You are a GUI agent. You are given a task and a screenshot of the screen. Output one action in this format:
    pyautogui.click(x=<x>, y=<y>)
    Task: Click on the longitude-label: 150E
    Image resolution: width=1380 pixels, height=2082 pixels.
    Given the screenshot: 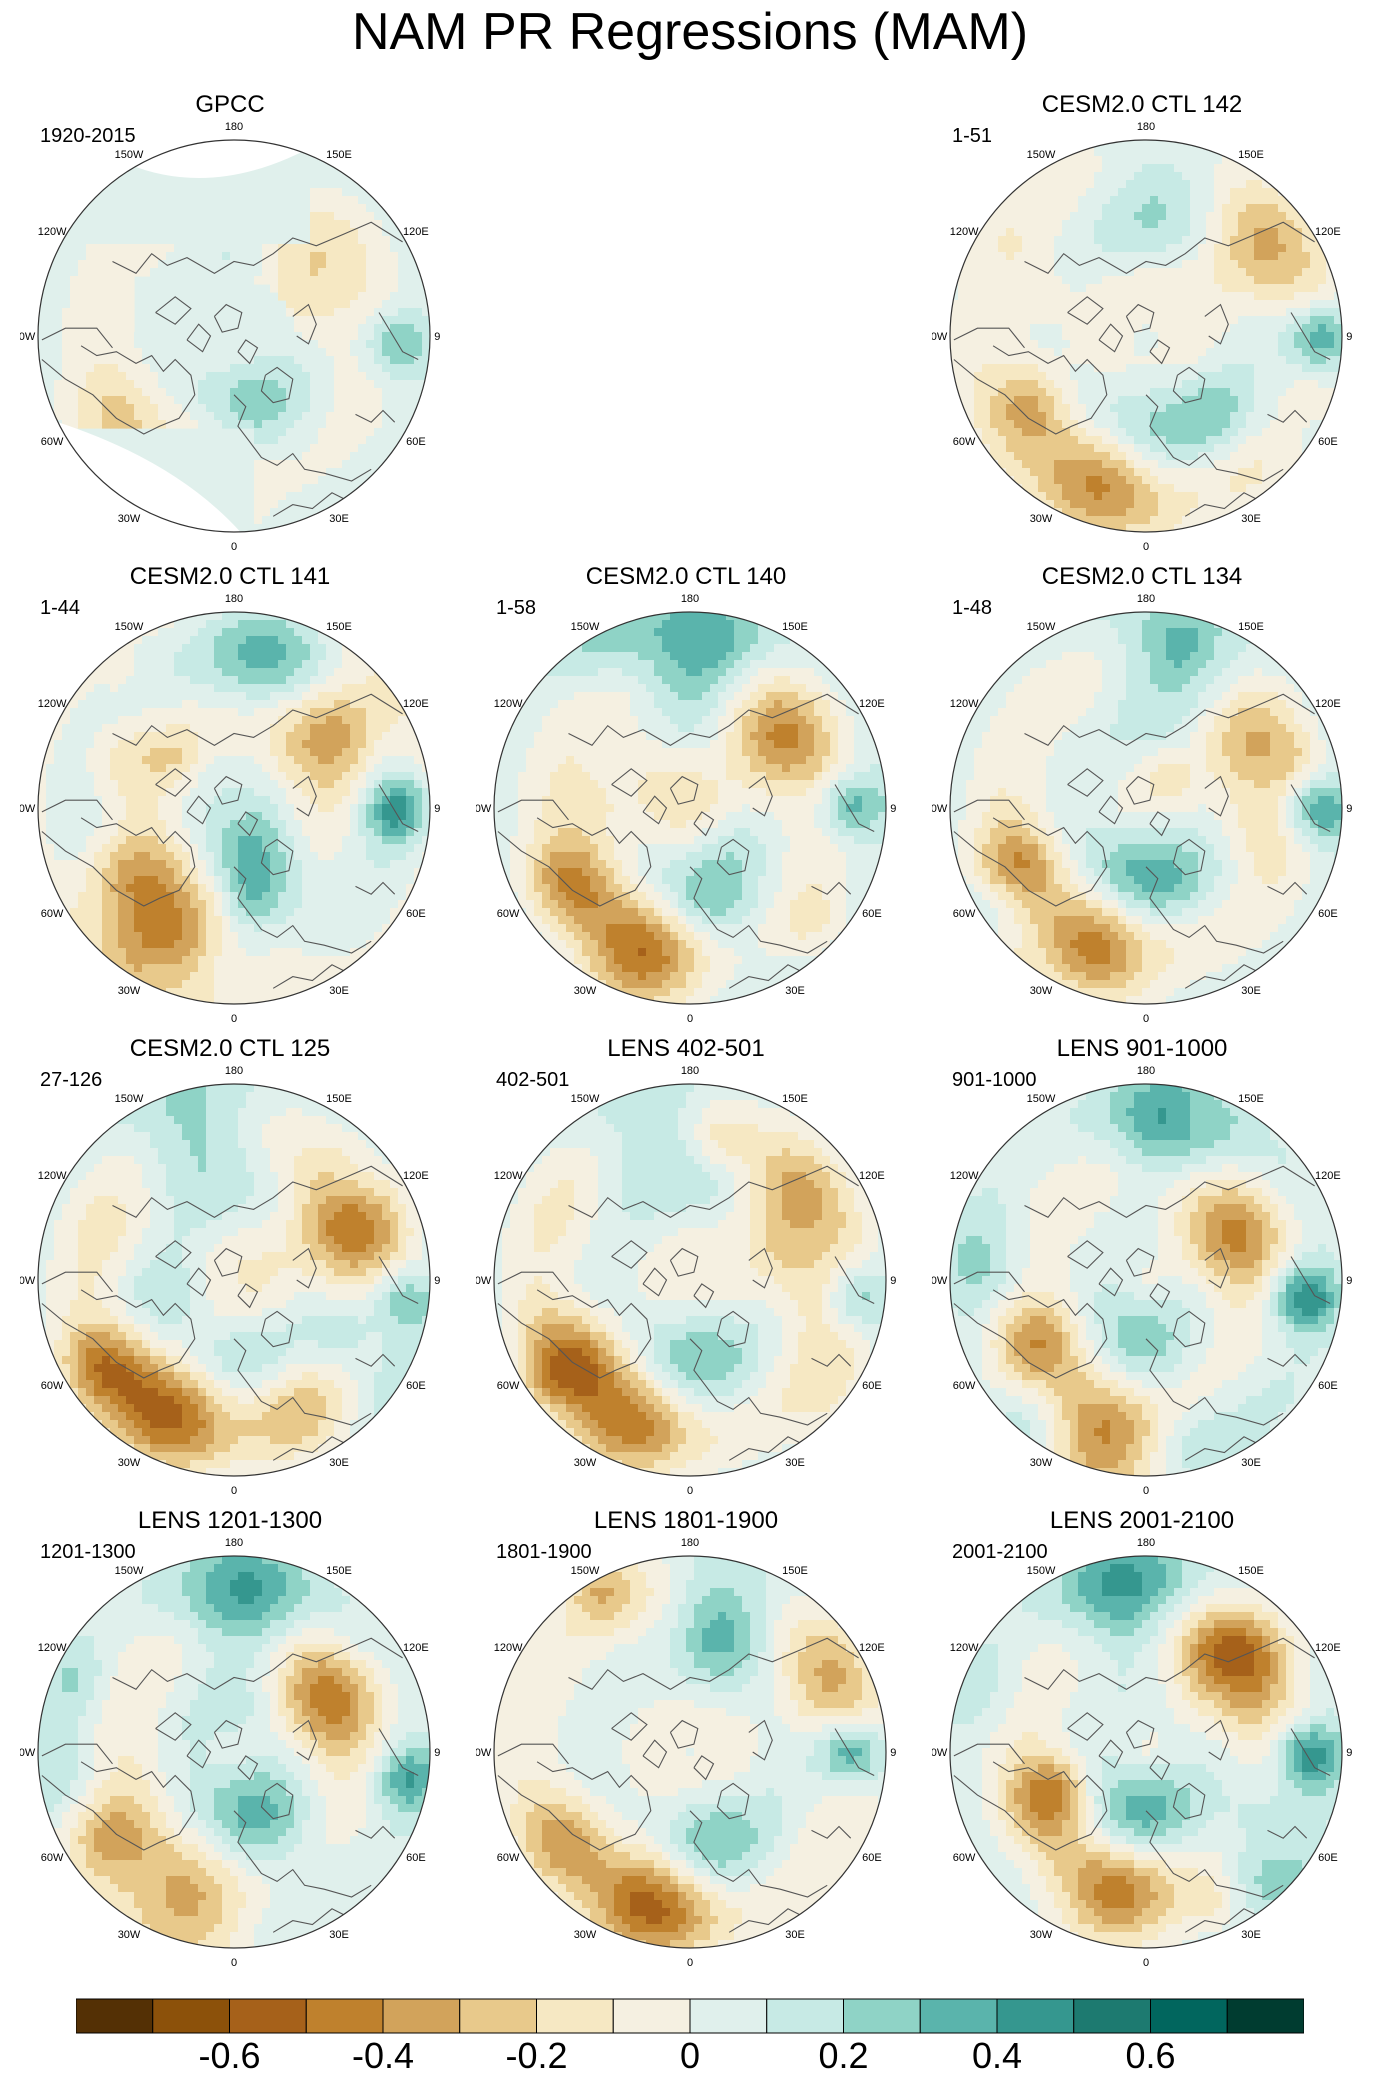 What is the action you would take?
    pyautogui.click(x=1251, y=1099)
    